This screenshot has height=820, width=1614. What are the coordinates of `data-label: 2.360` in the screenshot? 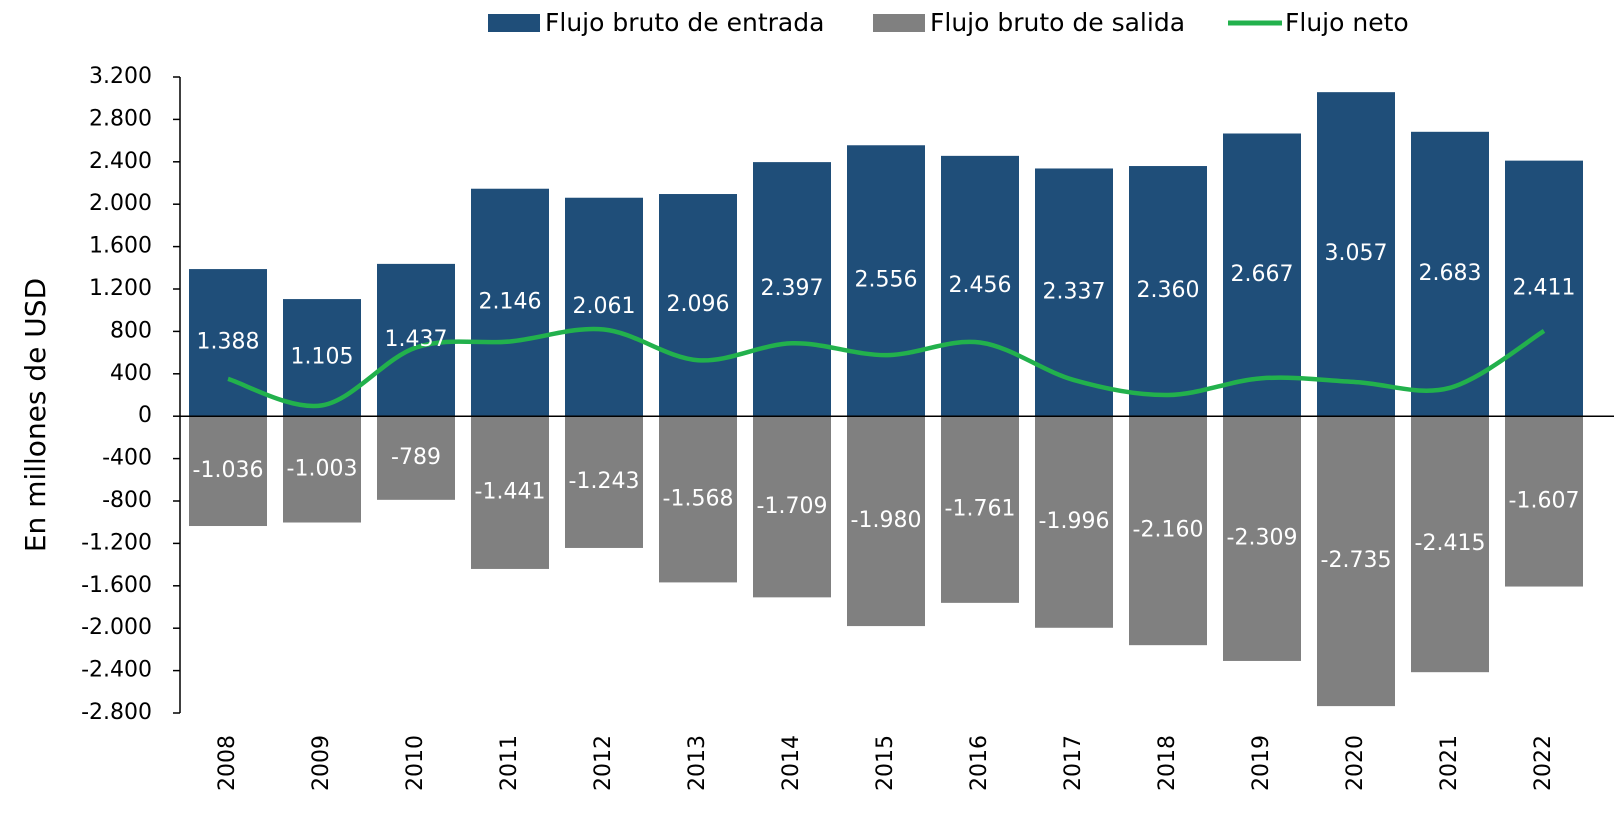 It's located at (1168, 290).